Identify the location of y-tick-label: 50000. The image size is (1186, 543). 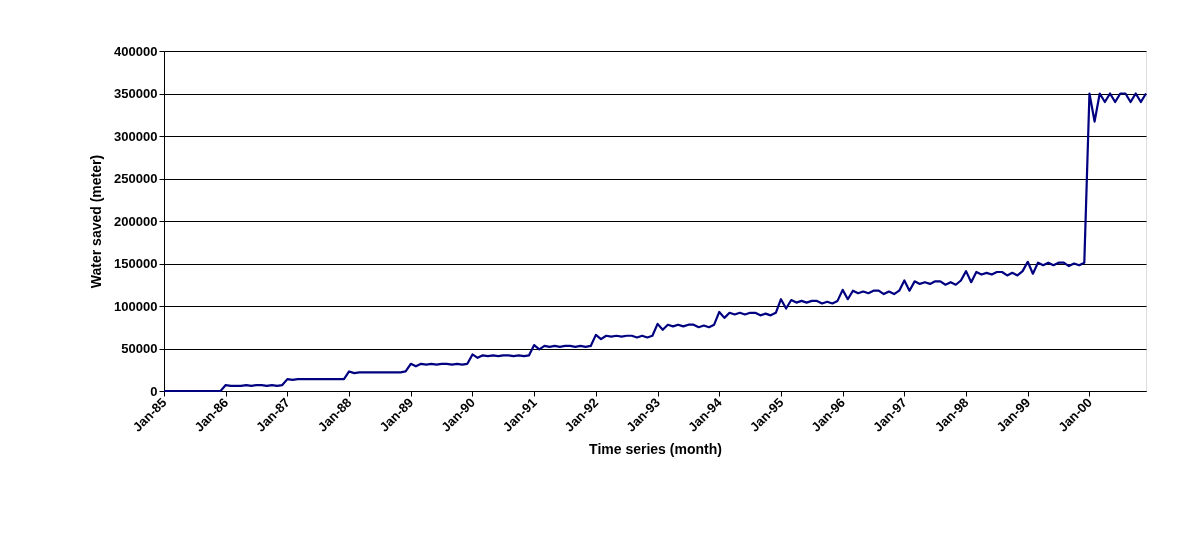
(139, 348).